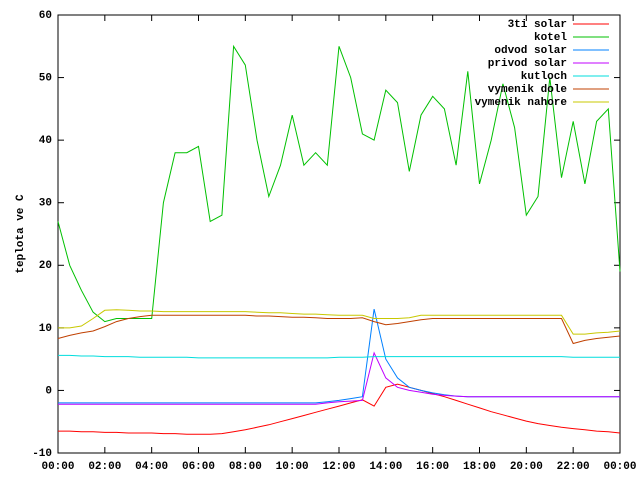  I want to click on x-tick-label: 20:00, so click(526, 467).